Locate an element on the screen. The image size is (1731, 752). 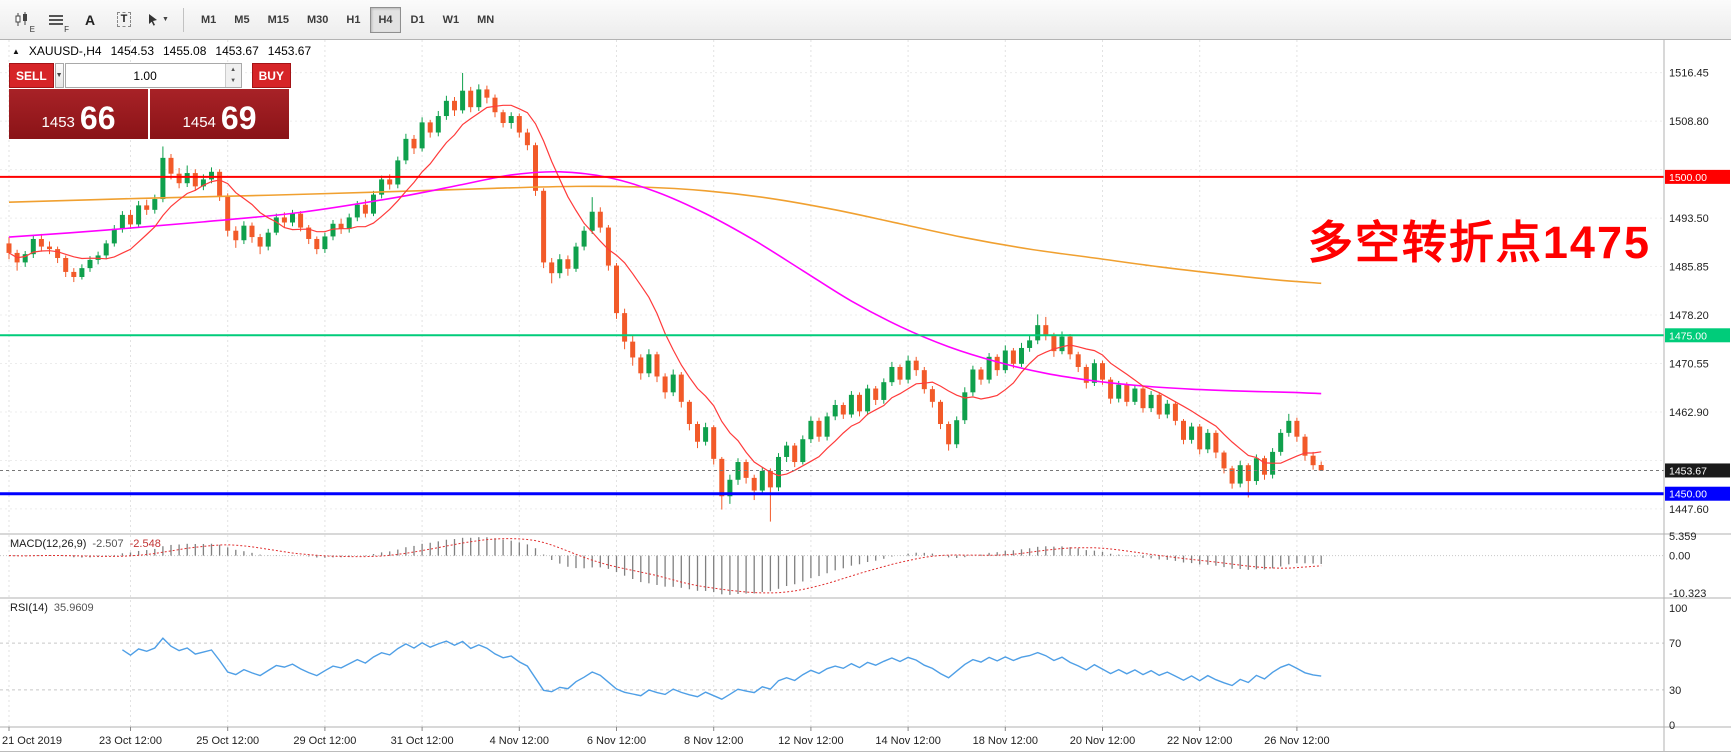
svg-text: 1447.60 is located at coordinates (1689, 510).